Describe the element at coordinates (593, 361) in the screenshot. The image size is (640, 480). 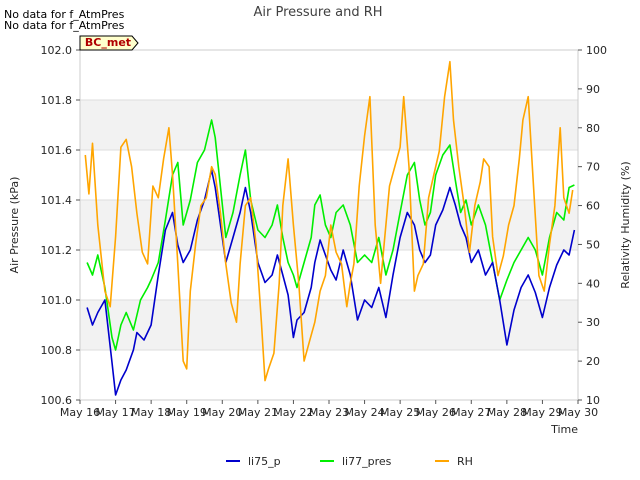
I see `y-right-tick-label: 20` at that location.